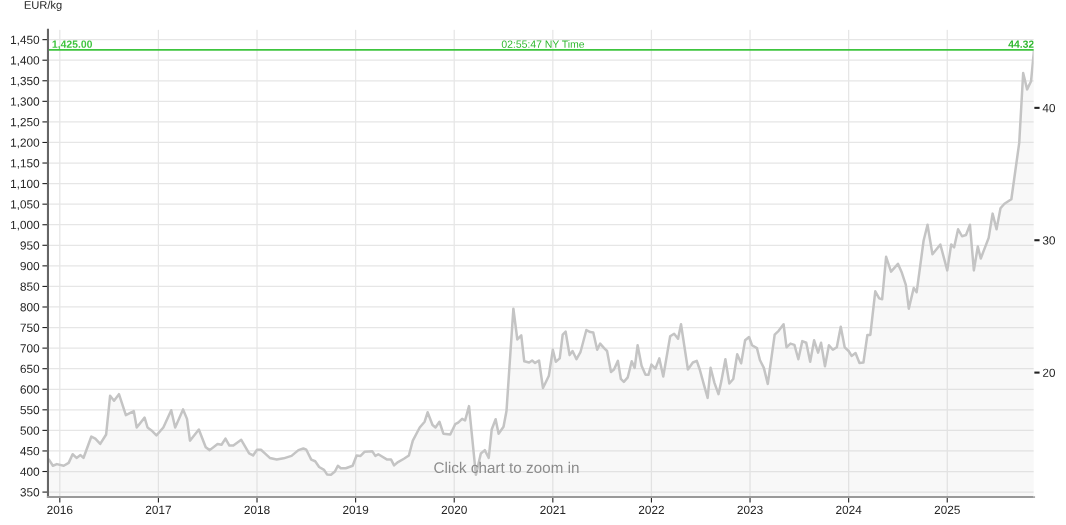 The width and height of the screenshot is (1066, 525). What do you see at coordinates (30, 348) in the screenshot?
I see `y-tick-label: 700` at bounding box center [30, 348].